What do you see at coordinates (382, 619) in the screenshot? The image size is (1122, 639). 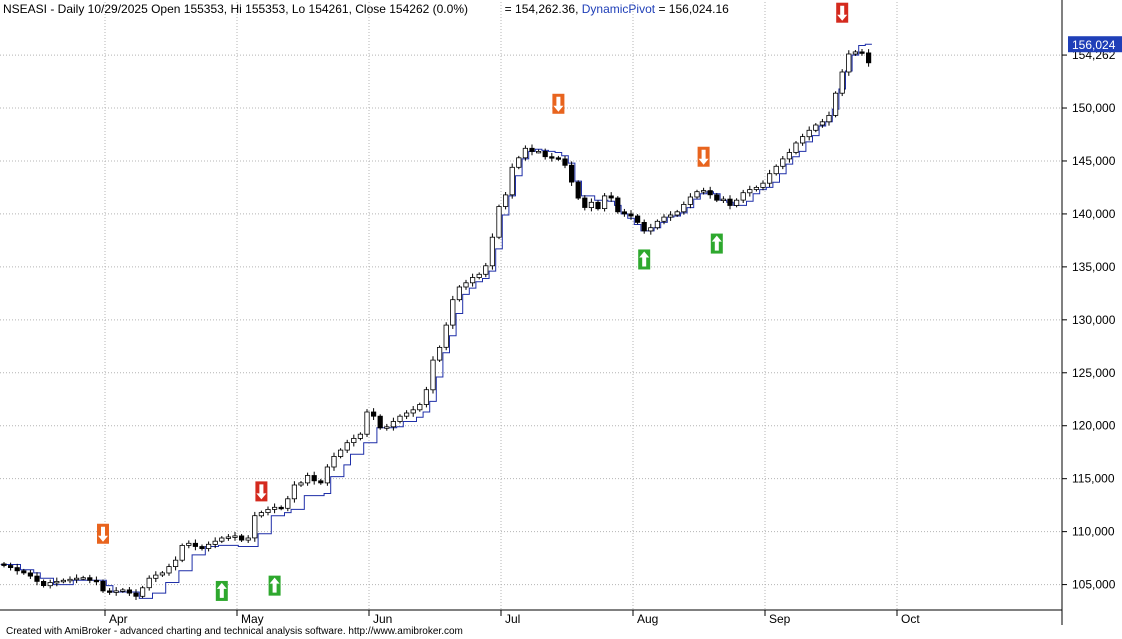 I see `x-tick-label: Jun` at bounding box center [382, 619].